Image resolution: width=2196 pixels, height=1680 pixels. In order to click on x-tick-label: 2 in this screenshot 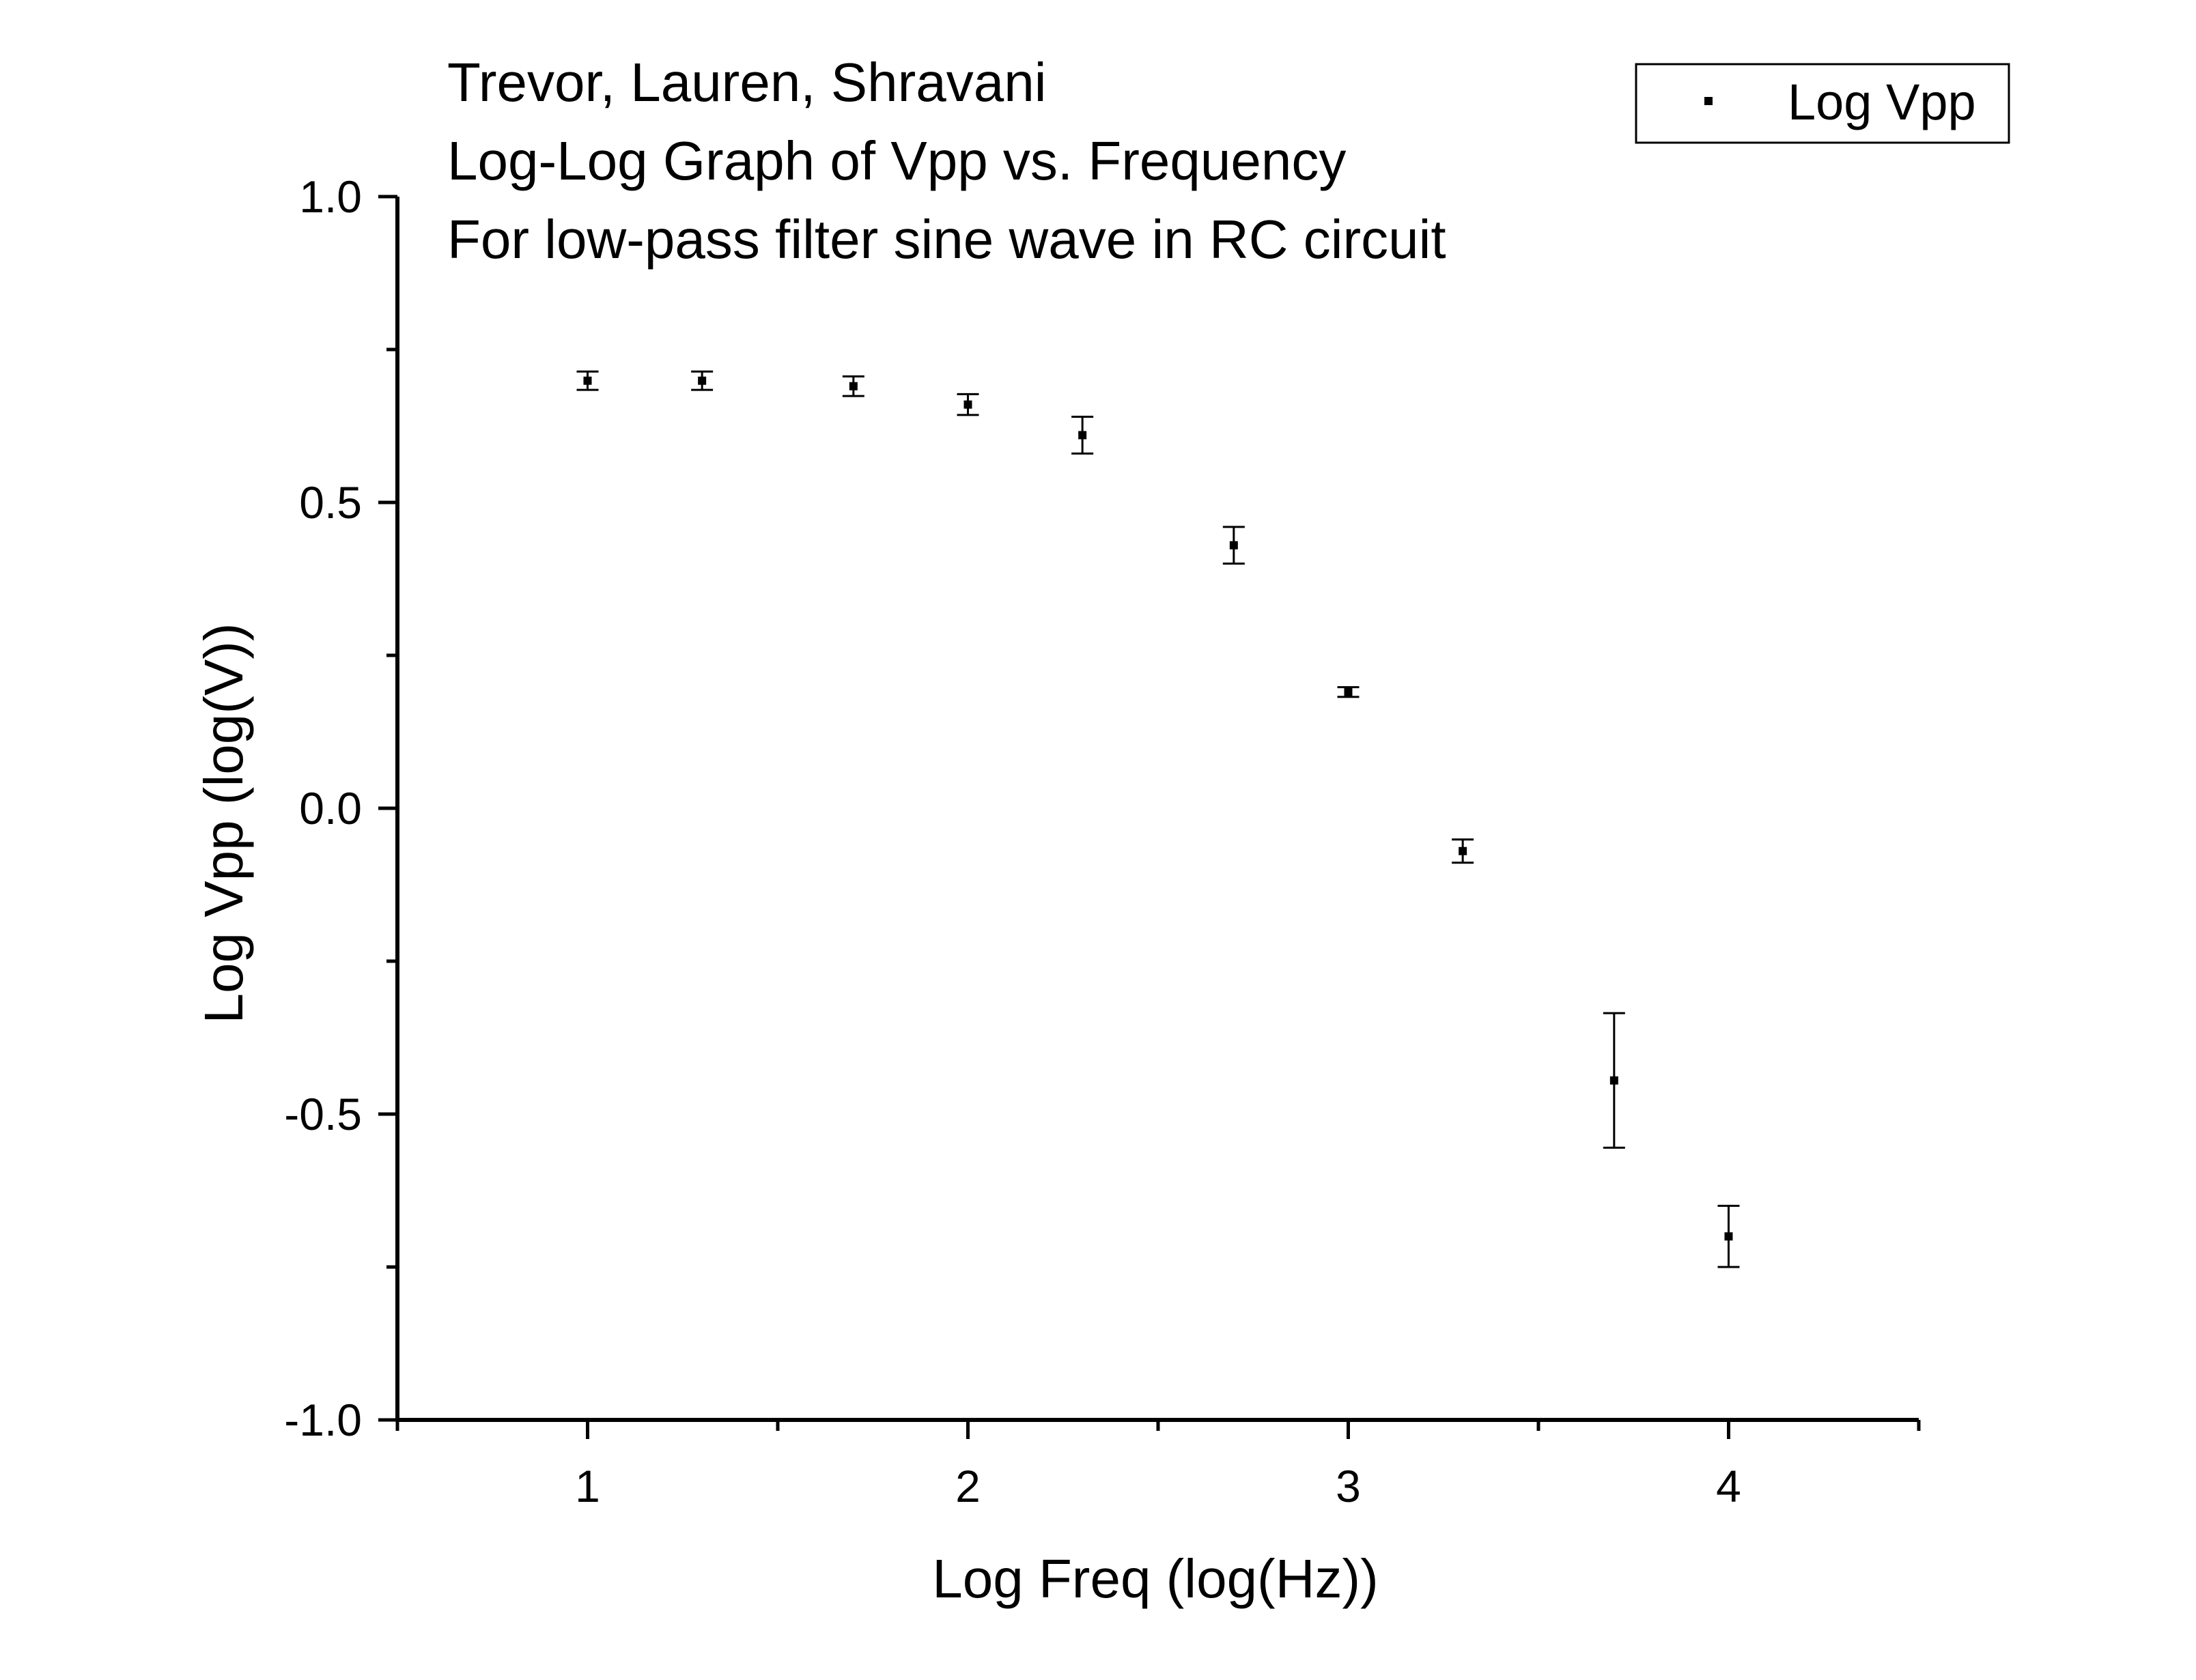, I will do `click(968, 1486)`.